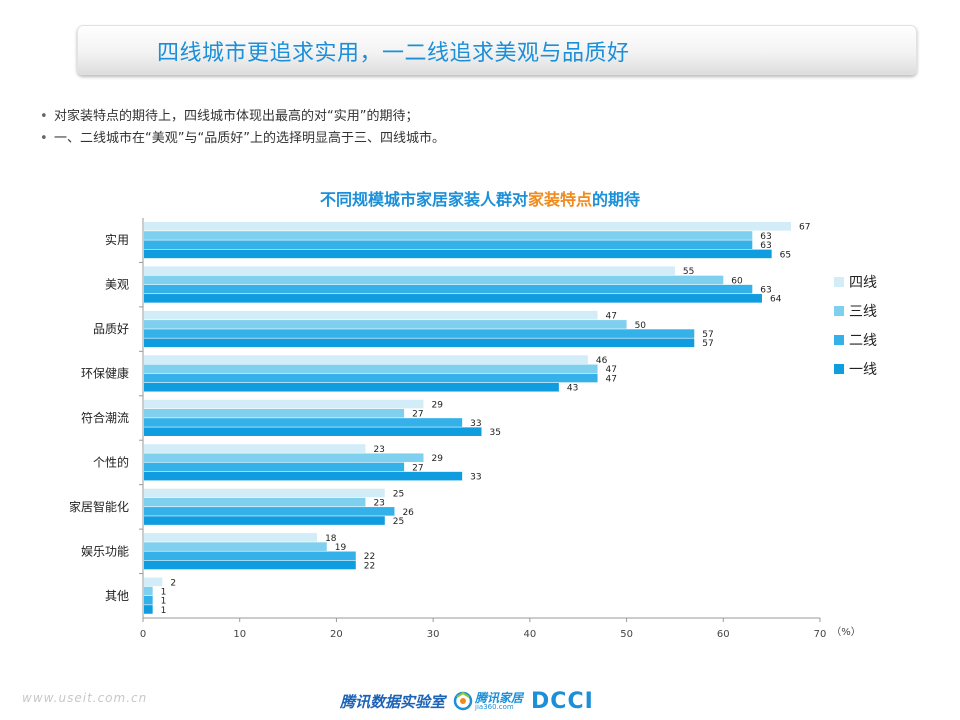 The image size is (960, 720). What do you see at coordinates (863, 341) in the screenshot?
I see `legend-label: 二线` at bounding box center [863, 341].